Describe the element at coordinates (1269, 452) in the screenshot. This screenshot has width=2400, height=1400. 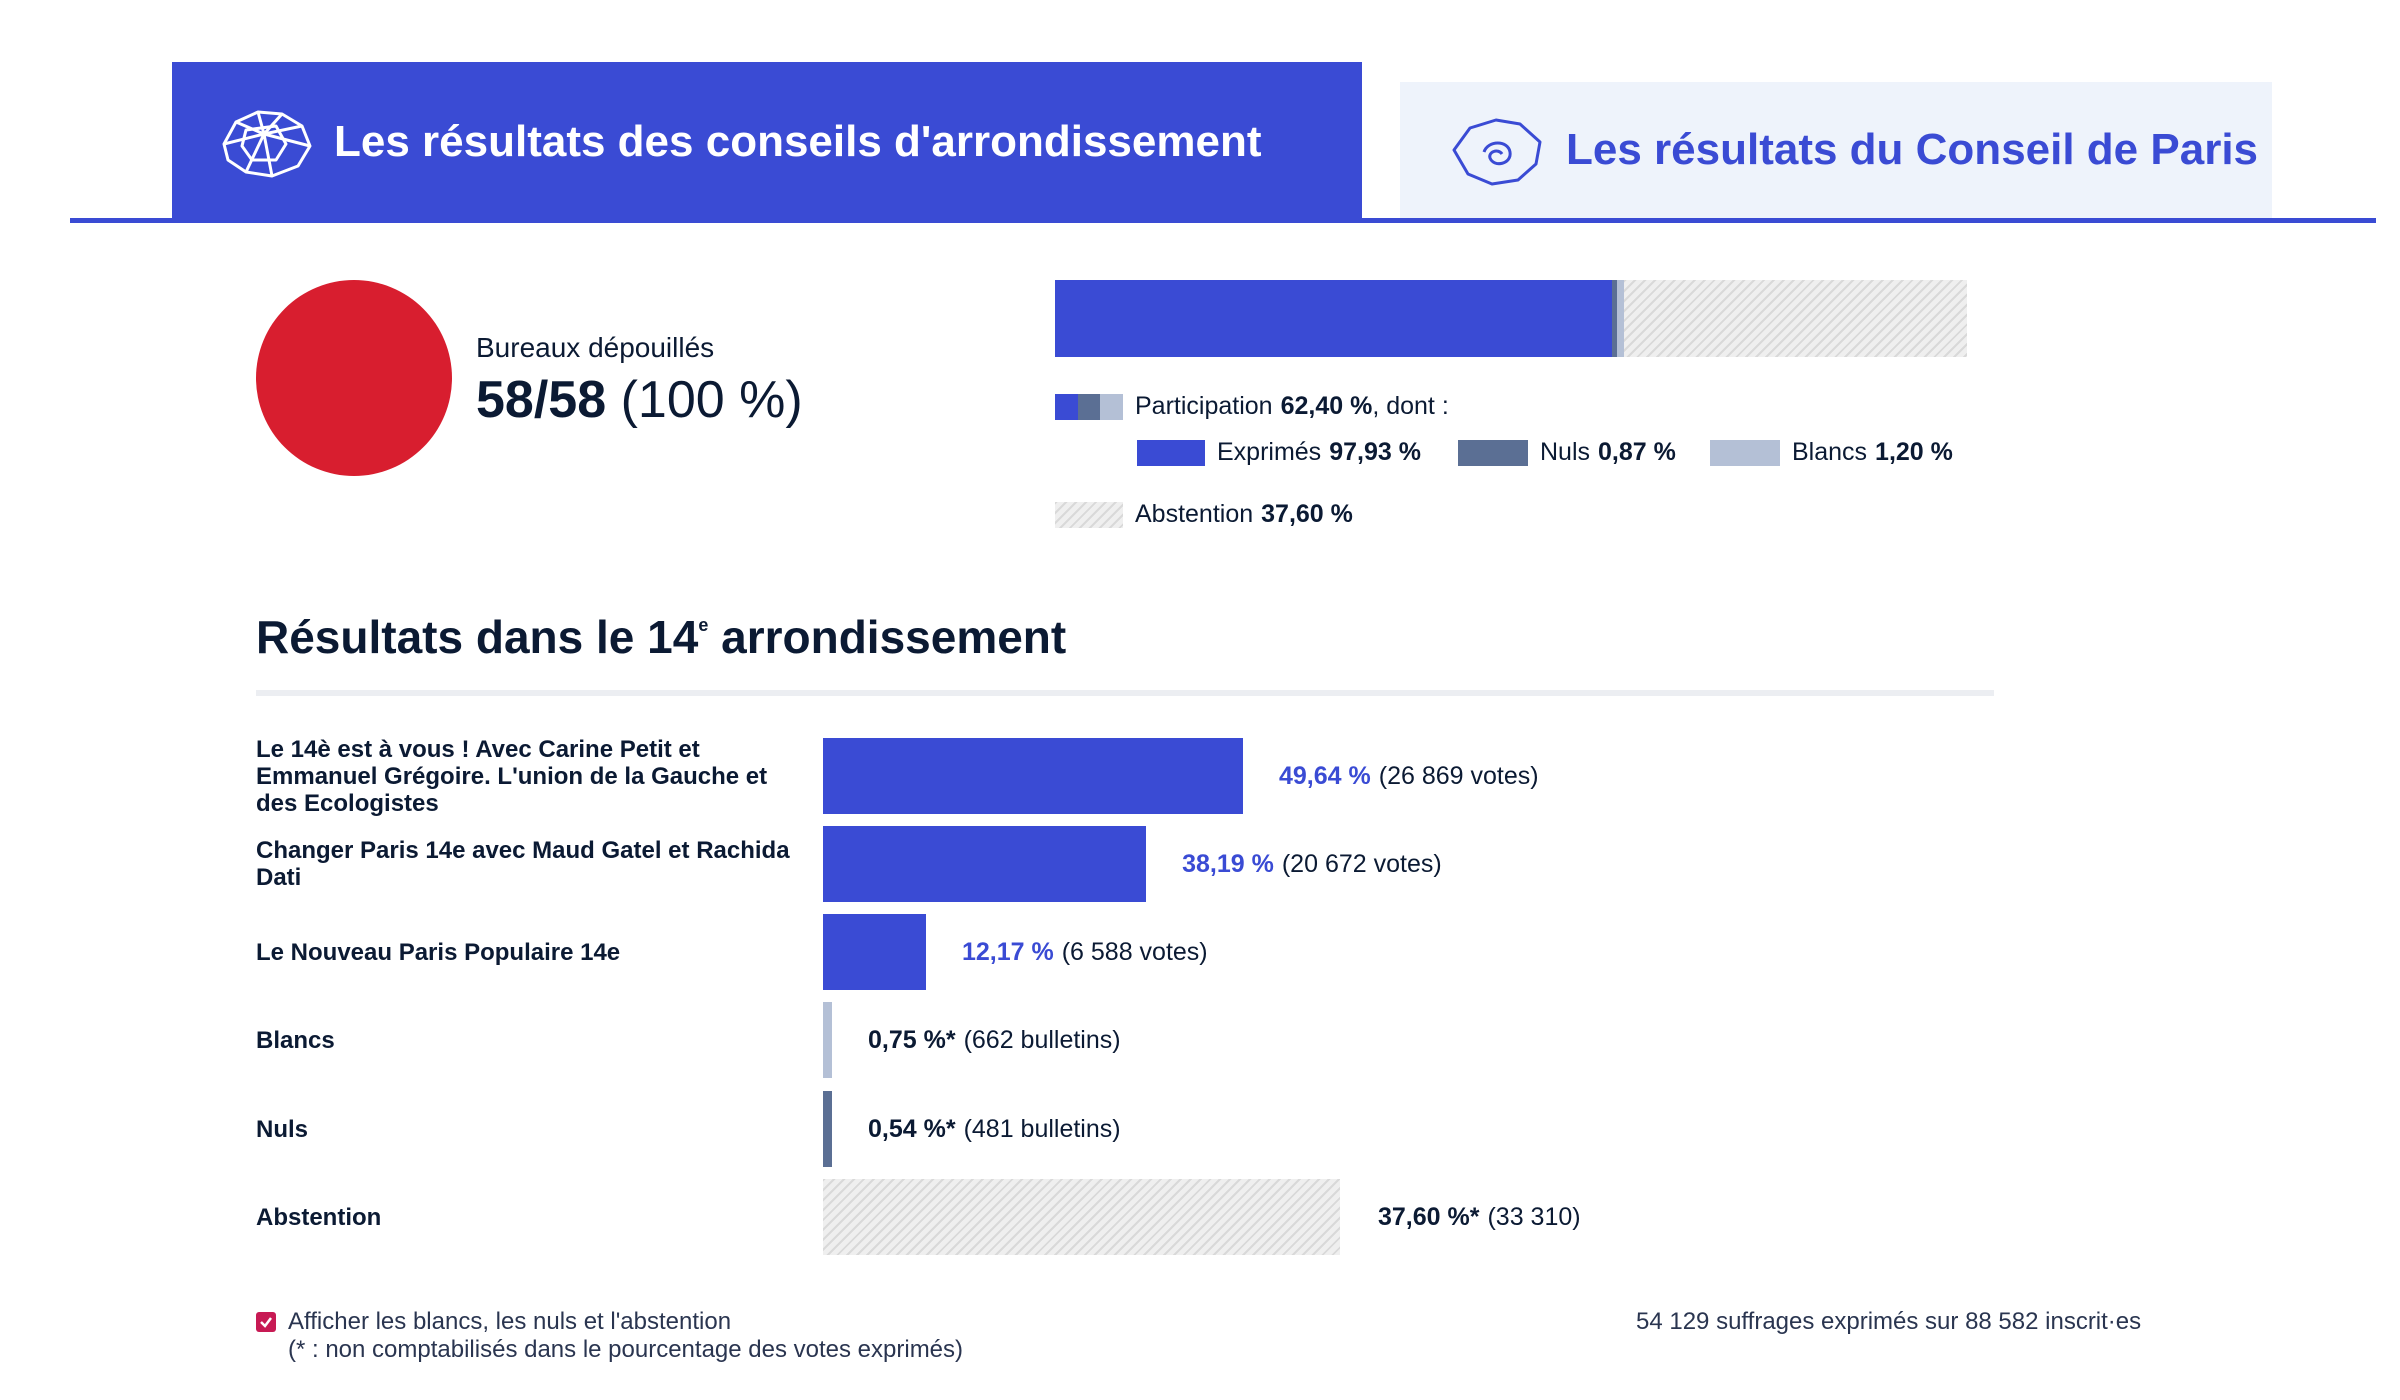
I see `exprimes-label: Exprimés` at that location.